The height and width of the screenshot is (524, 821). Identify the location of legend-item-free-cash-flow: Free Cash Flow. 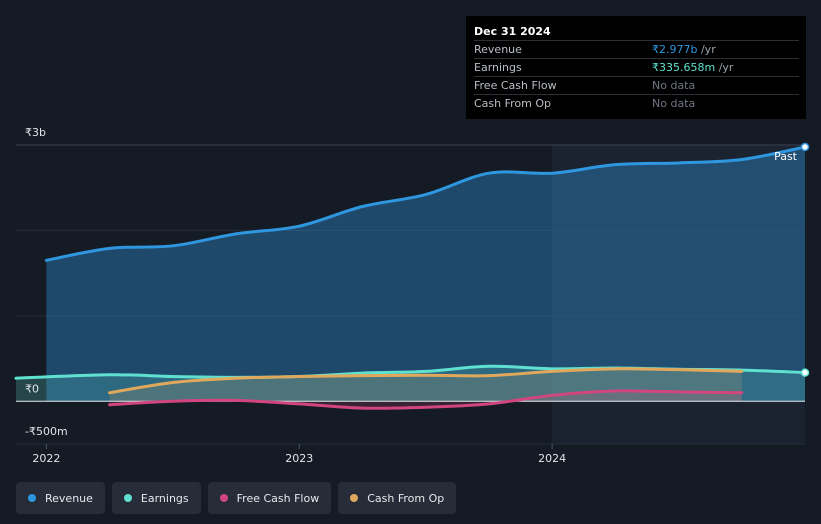
(269, 498).